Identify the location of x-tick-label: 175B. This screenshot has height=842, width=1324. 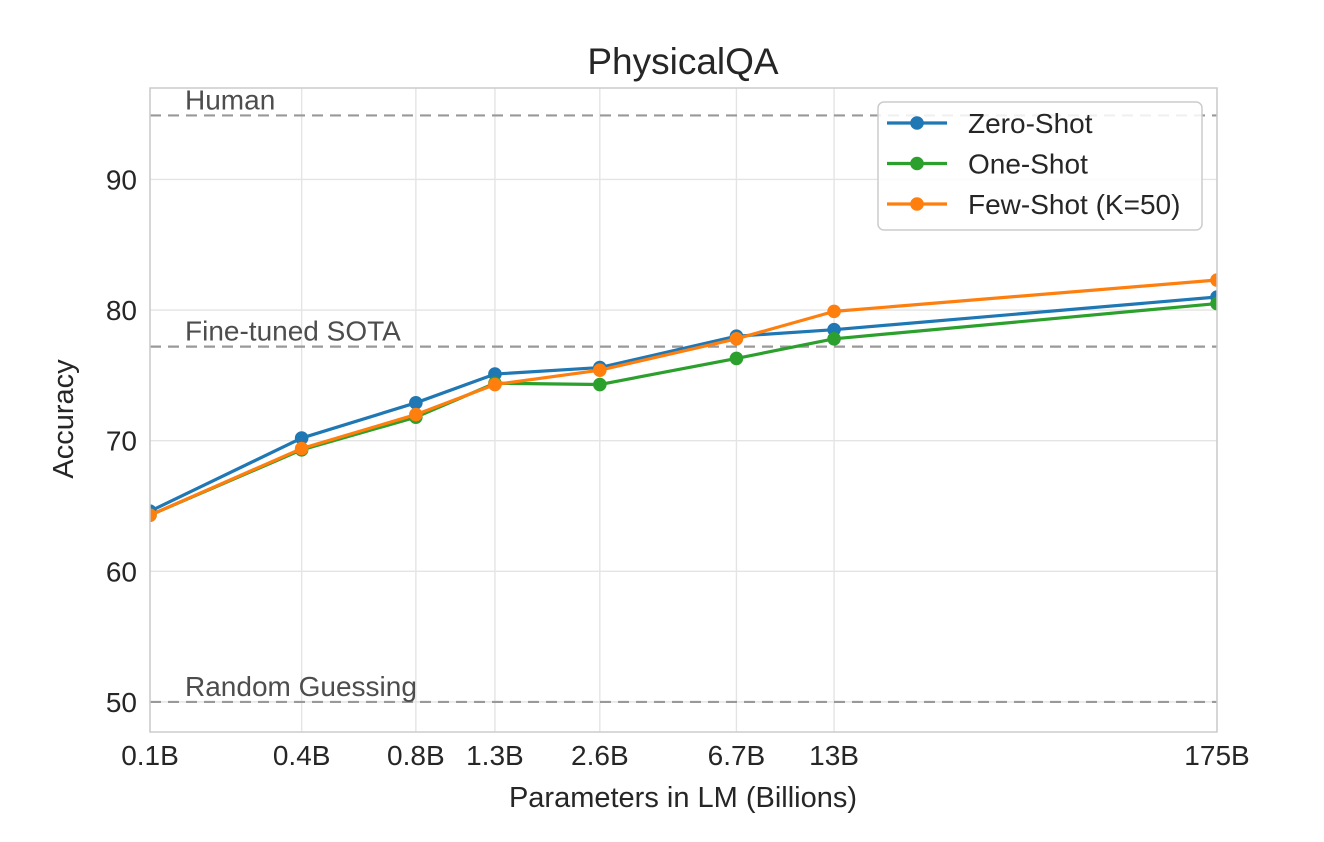
(1216, 755).